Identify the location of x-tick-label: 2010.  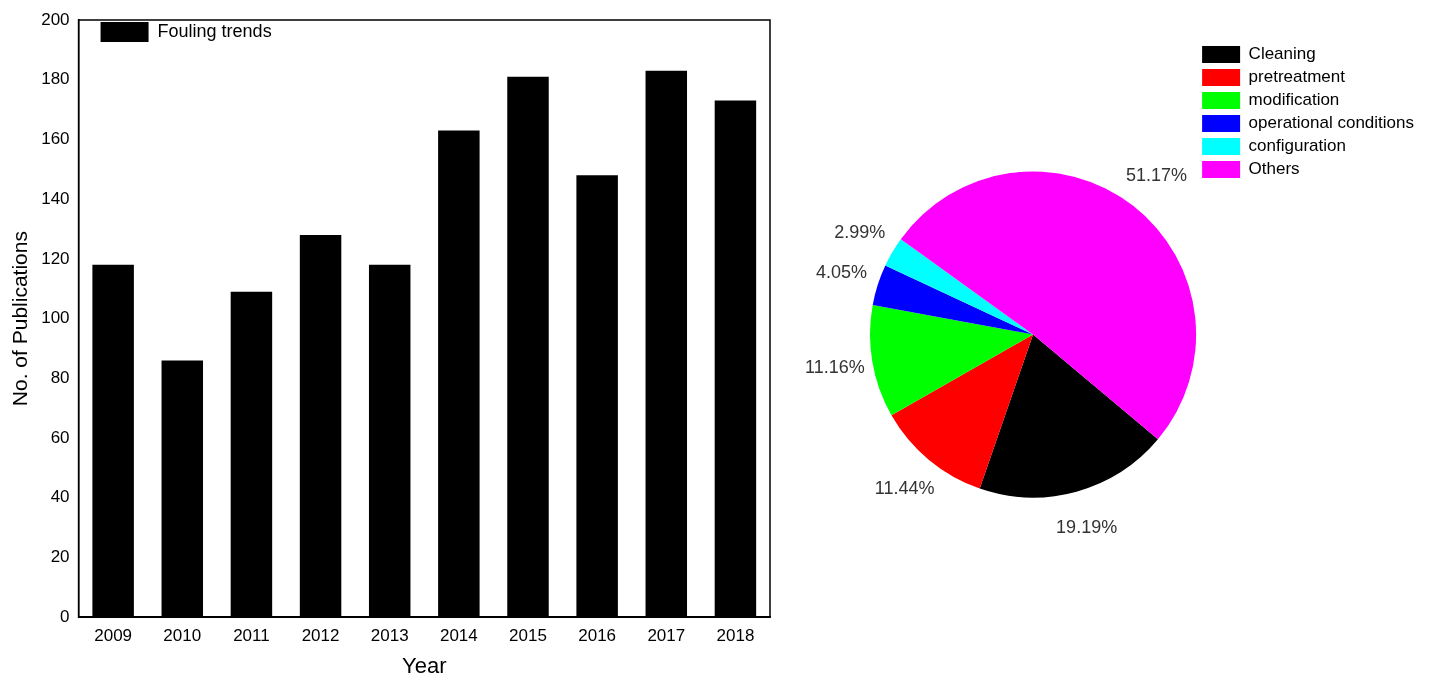
(182, 636).